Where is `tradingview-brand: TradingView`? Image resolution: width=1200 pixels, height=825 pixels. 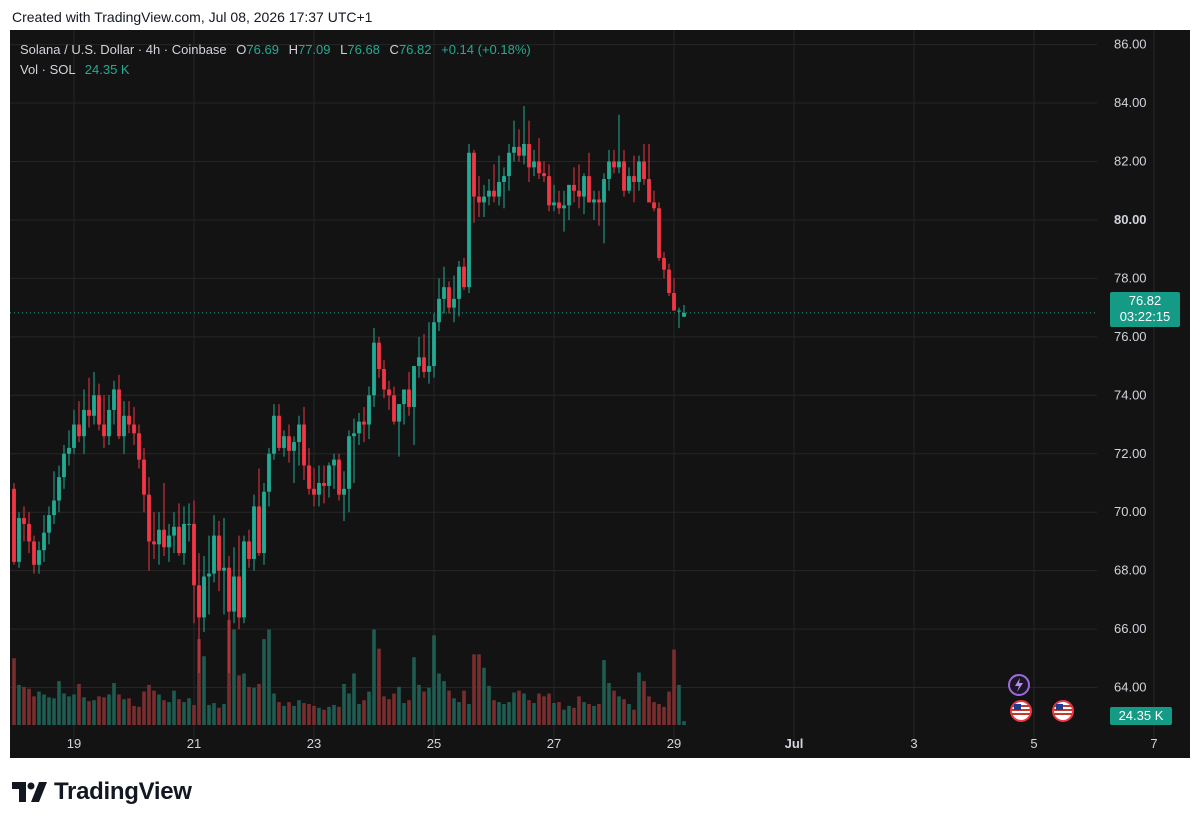
tradingview-brand: TradingView is located at coordinates (102, 792).